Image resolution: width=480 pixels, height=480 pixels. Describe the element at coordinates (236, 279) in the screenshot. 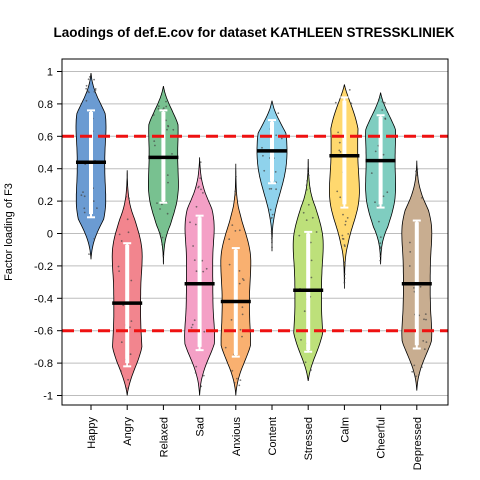

I see `violin-anxious` at that location.